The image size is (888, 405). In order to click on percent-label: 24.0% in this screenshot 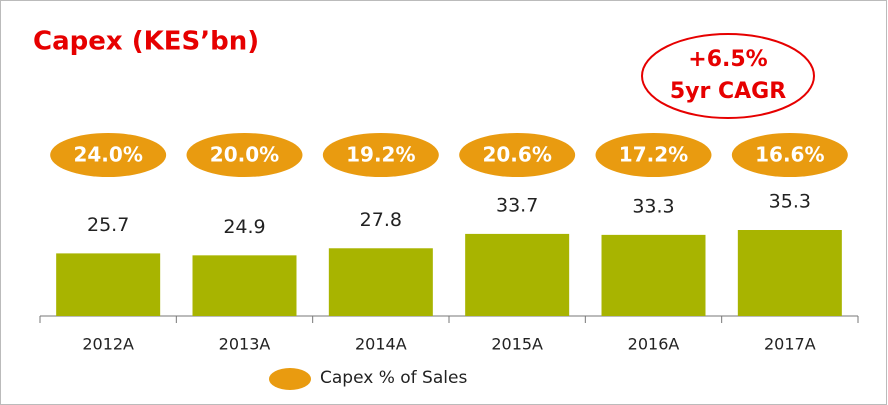, I will do `click(107, 155)`.